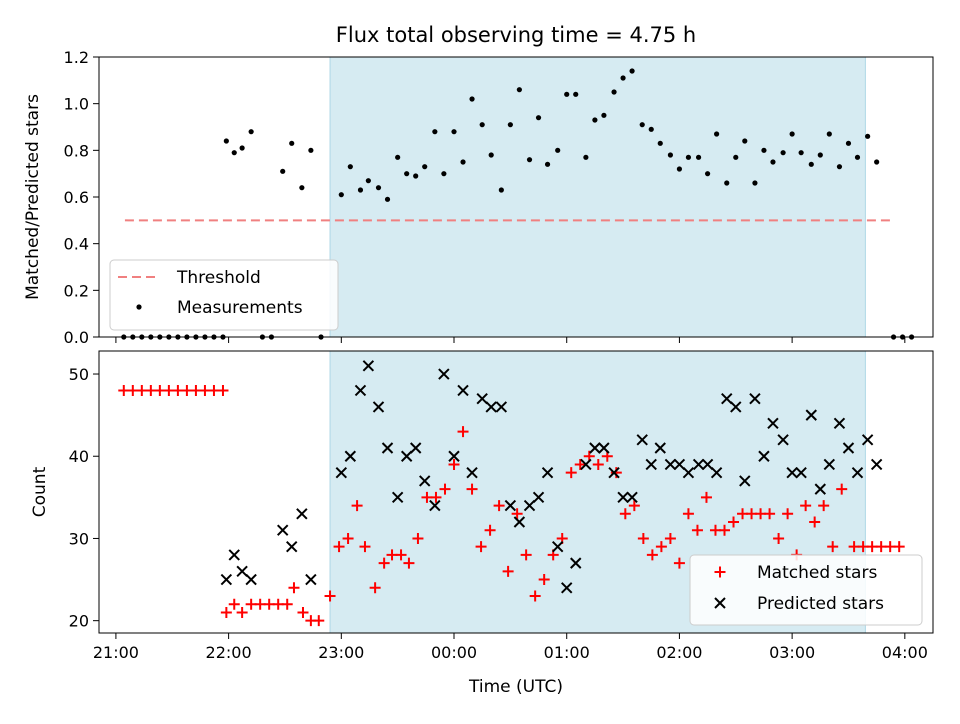 The width and height of the screenshot is (960, 724). I want to click on bottom-legend-box, so click(806, 590).